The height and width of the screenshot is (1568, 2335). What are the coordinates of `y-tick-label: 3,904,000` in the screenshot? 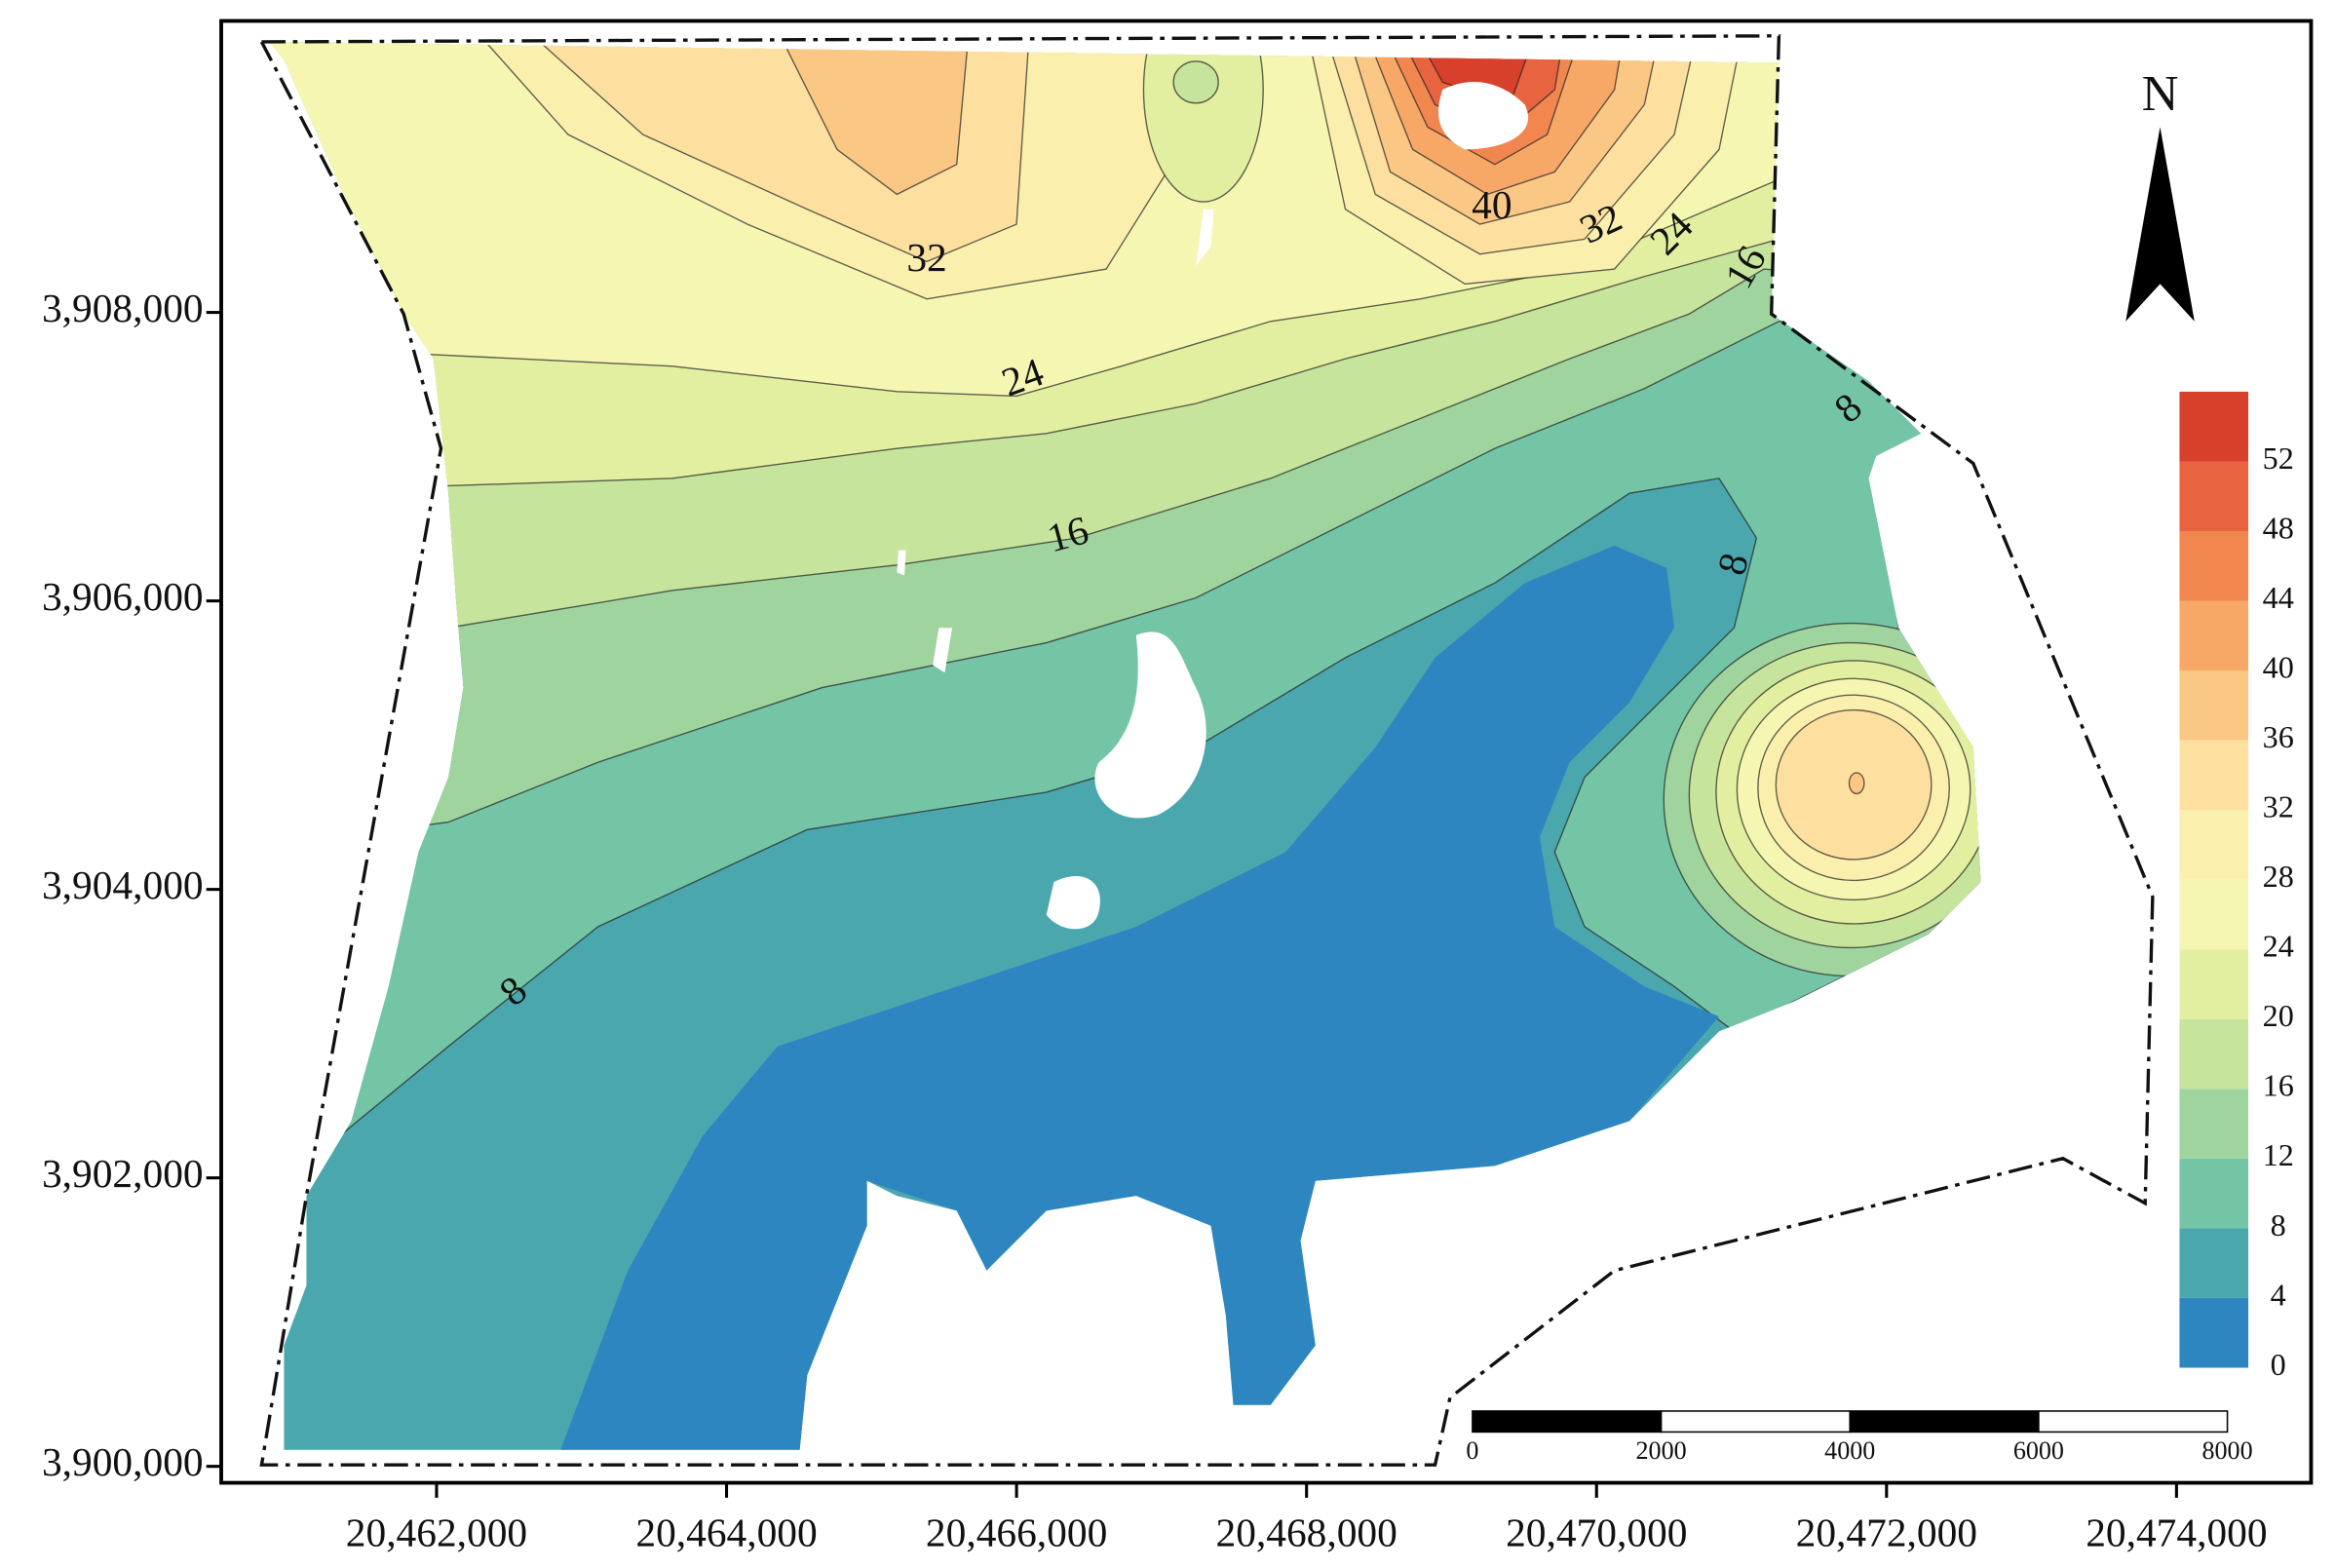 It's located at (123, 884).